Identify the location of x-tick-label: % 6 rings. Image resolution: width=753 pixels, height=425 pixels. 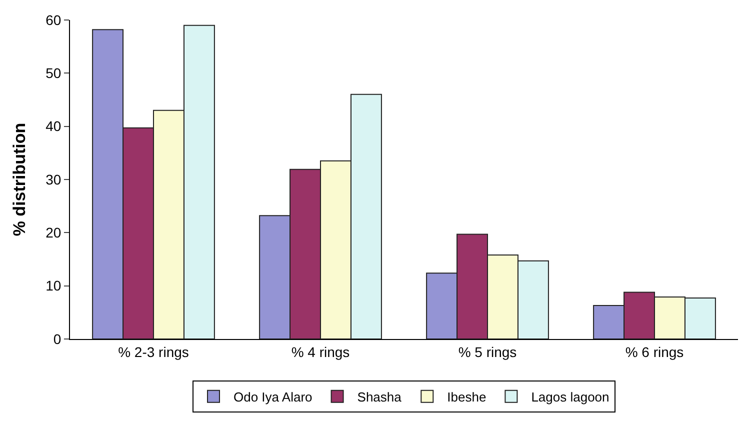
(654, 352).